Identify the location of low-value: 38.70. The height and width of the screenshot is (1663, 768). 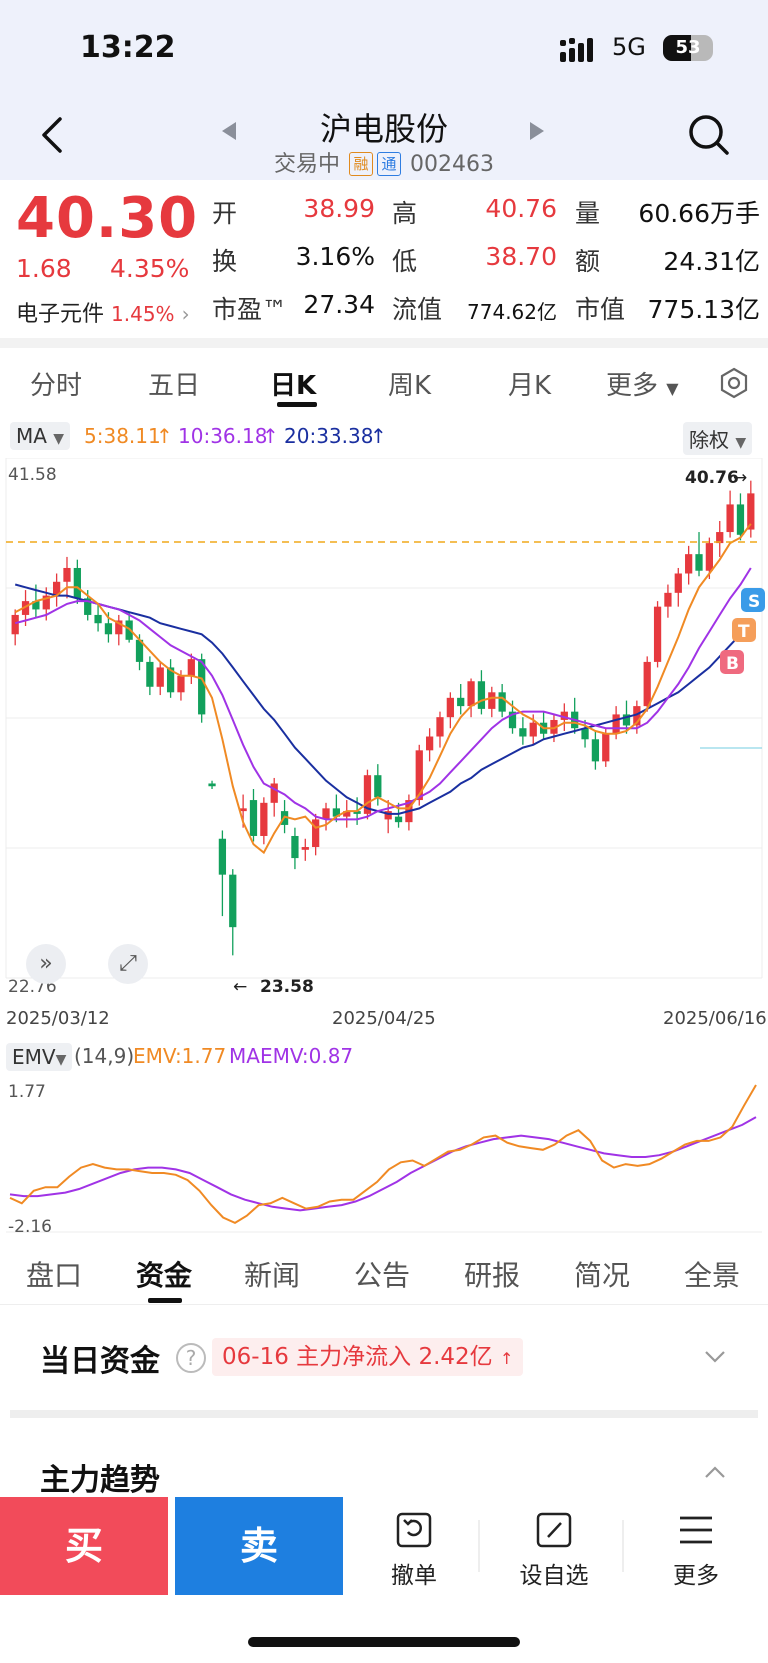
(521, 256).